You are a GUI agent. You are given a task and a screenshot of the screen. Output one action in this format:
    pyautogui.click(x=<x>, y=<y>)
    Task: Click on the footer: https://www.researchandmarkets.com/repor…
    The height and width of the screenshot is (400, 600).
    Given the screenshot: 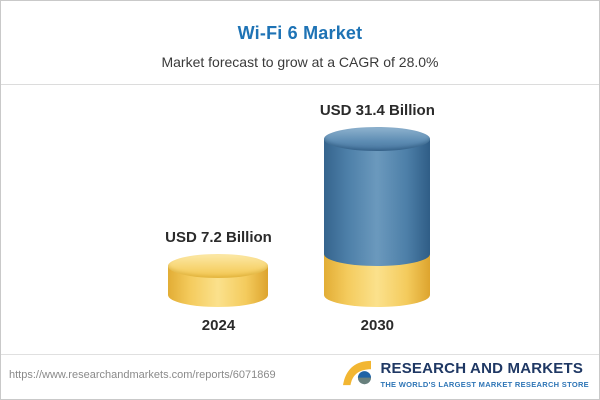 What is the action you would take?
    pyautogui.click(x=300, y=377)
    